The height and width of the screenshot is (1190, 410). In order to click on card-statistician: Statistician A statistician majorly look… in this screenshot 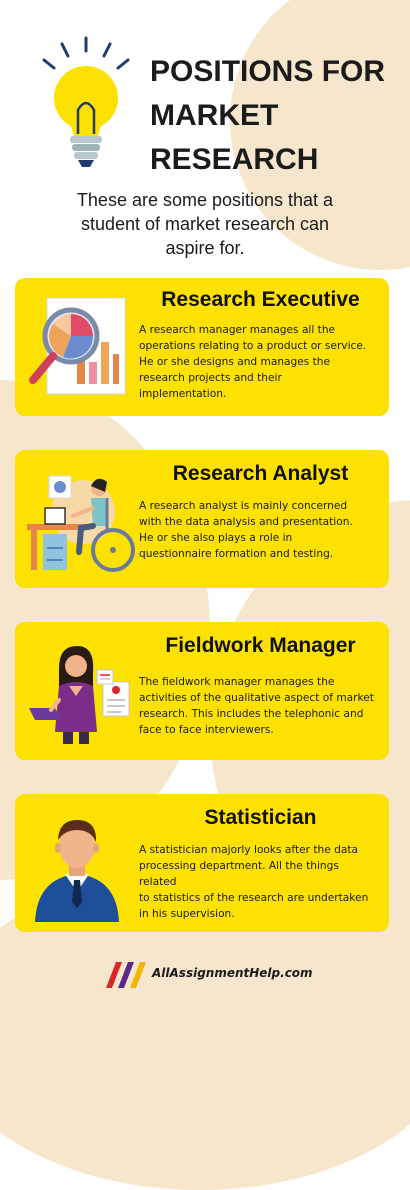, I will do `click(202, 863)`.